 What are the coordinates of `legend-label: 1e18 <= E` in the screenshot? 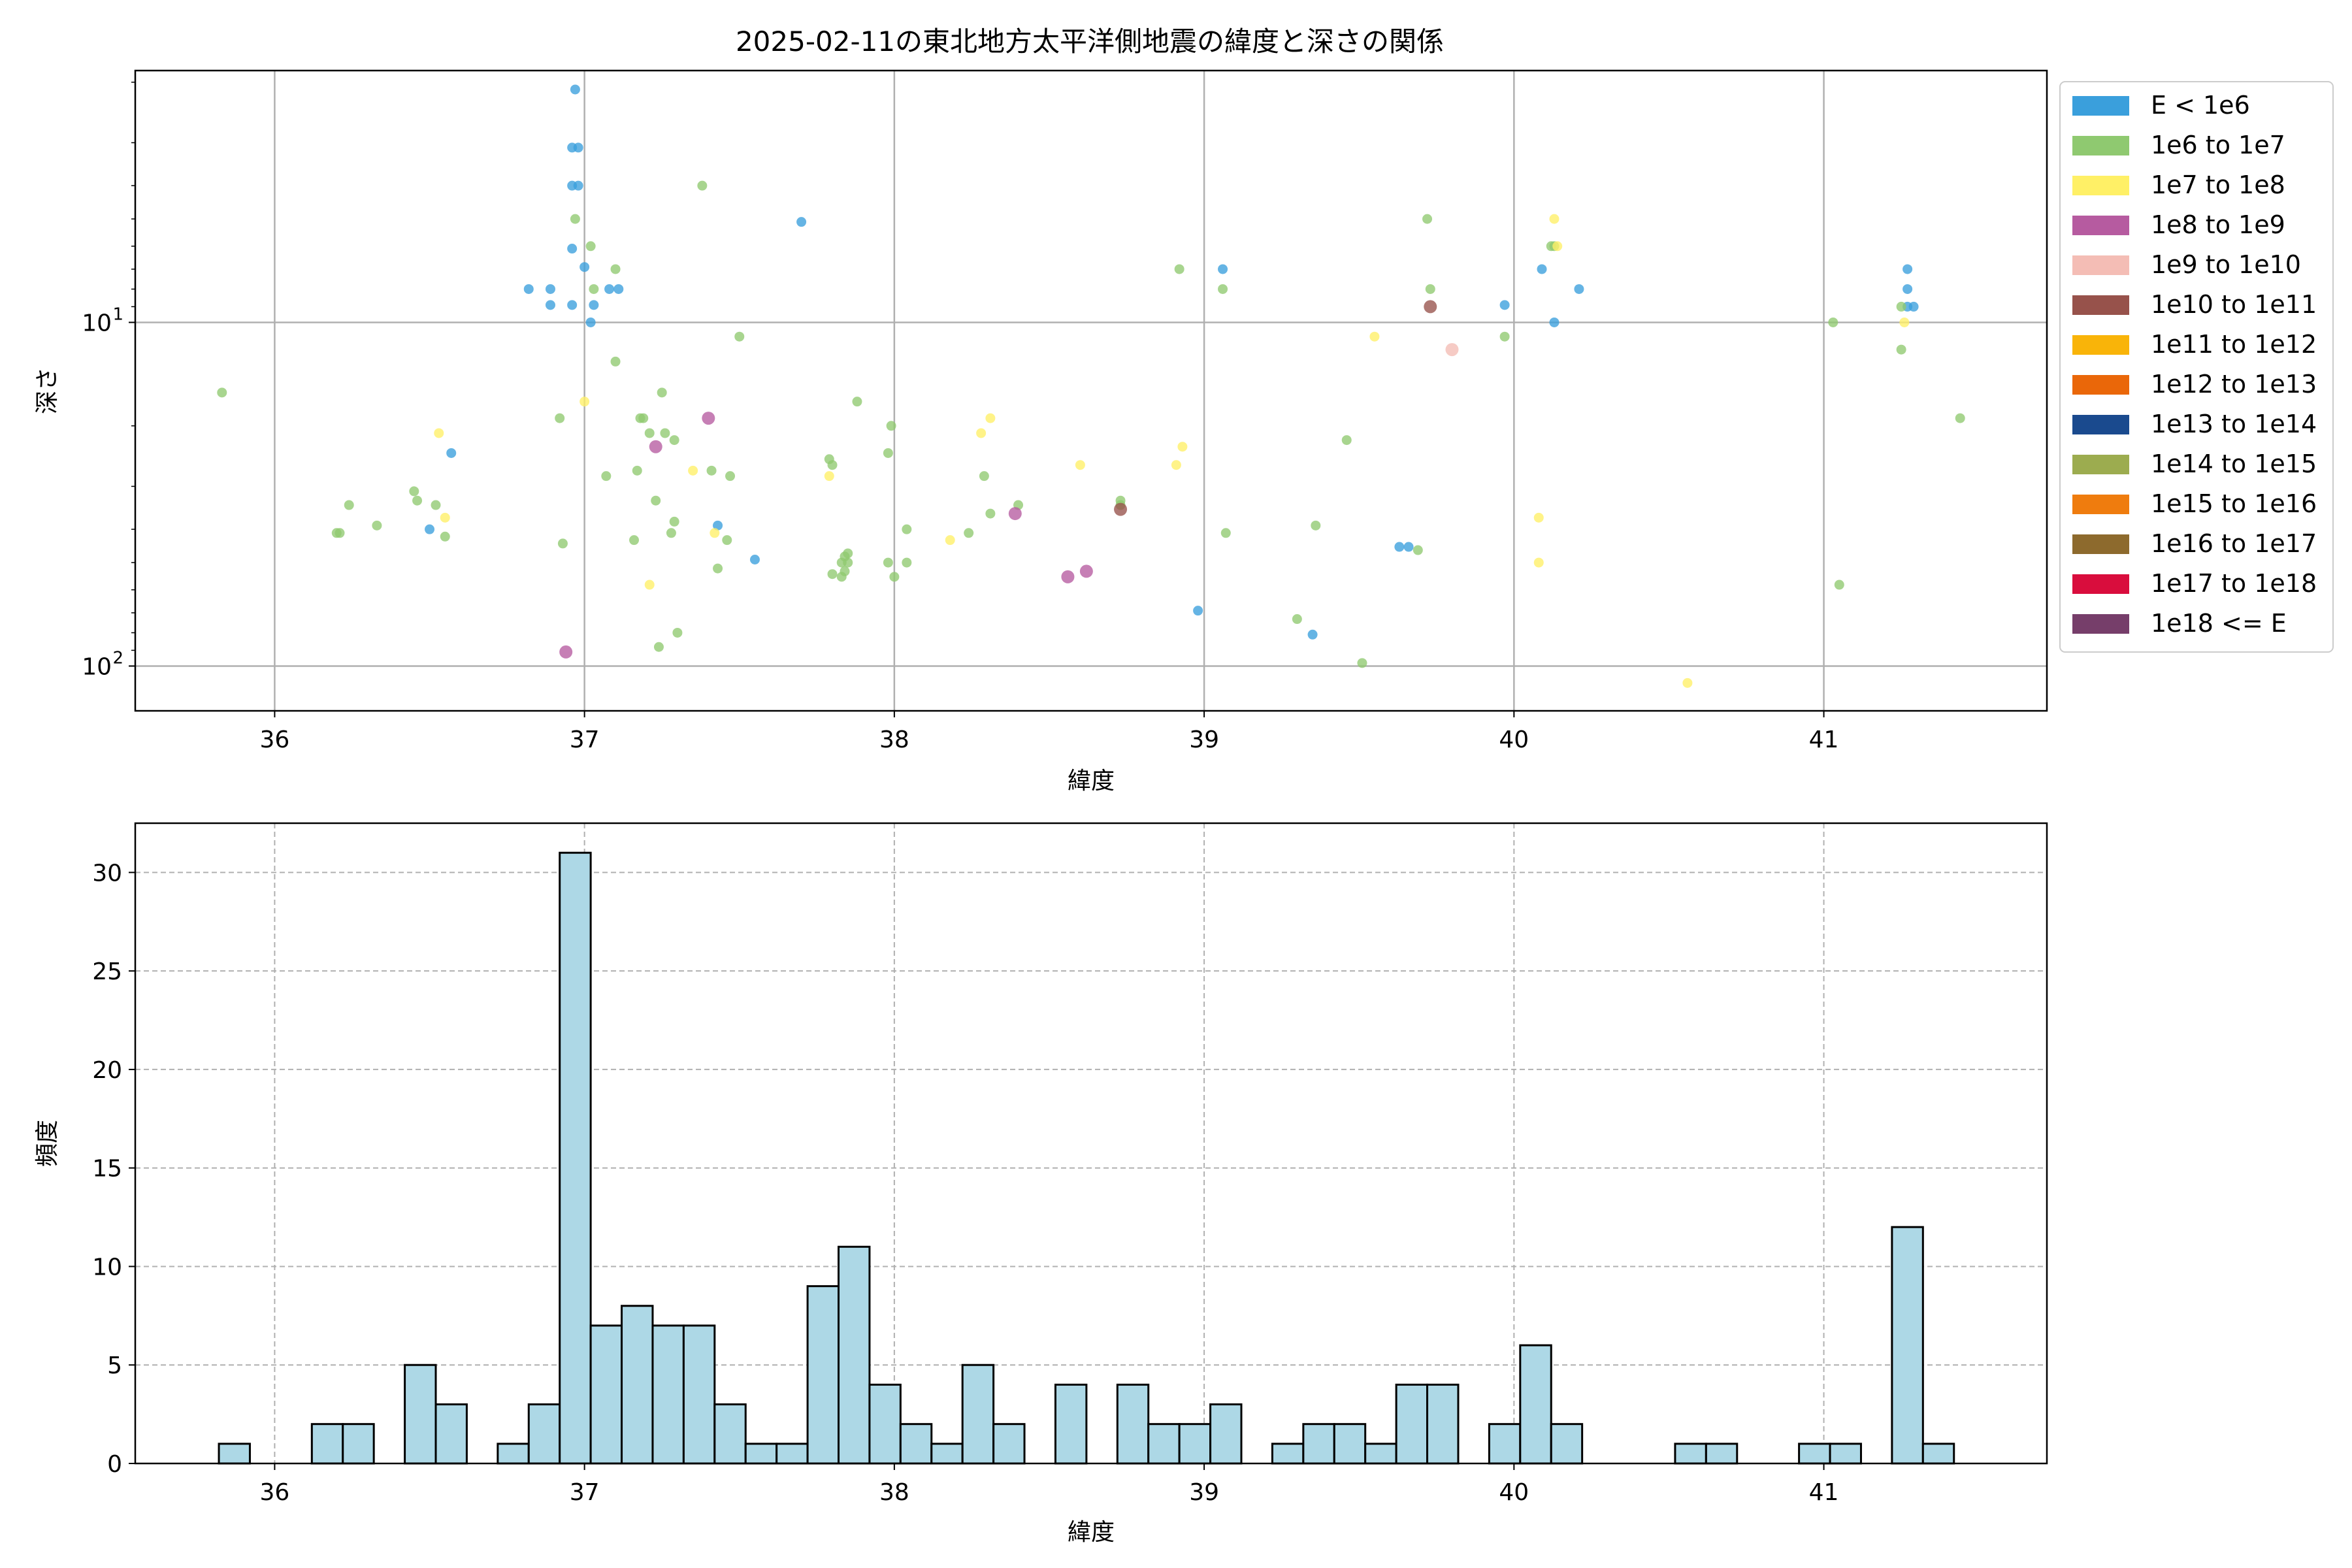 It's located at (2219, 623).